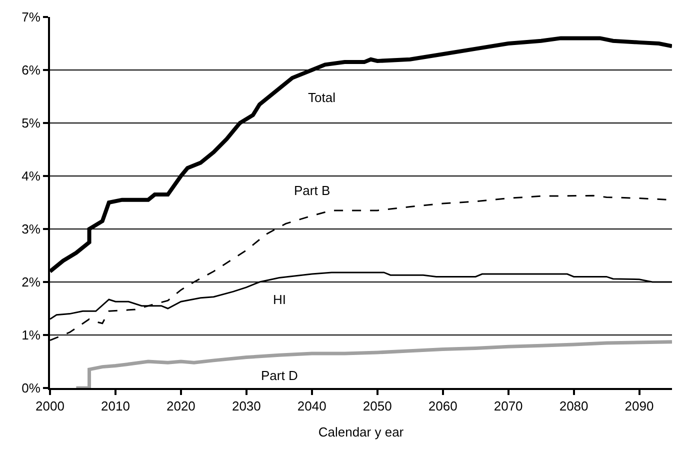 The height and width of the screenshot is (457, 674). Describe the element at coordinates (279, 375) in the screenshot. I see `series-label: Part D` at that location.